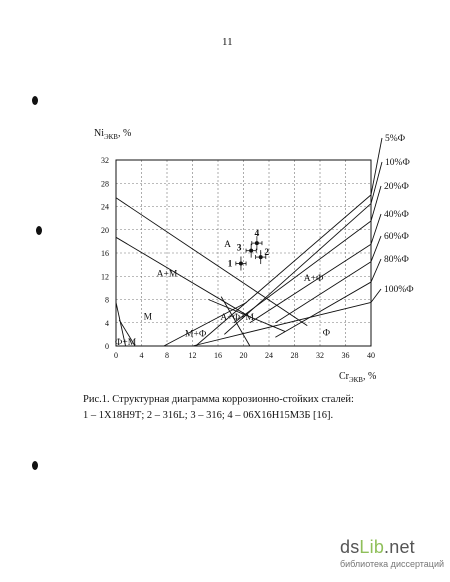  I want to click on data-point-label: 1, so click(230, 264).